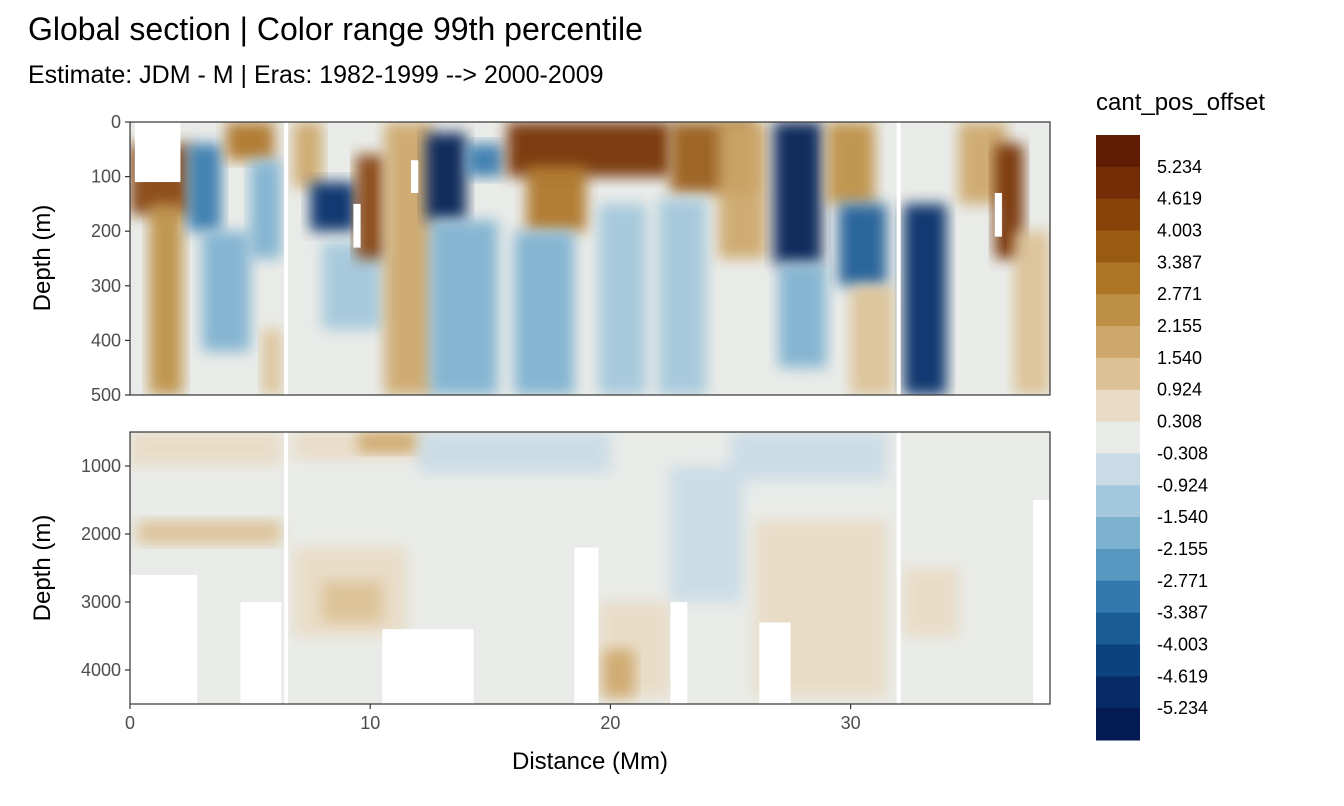  I want to click on legend-label: -4.619, so click(1182, 676).